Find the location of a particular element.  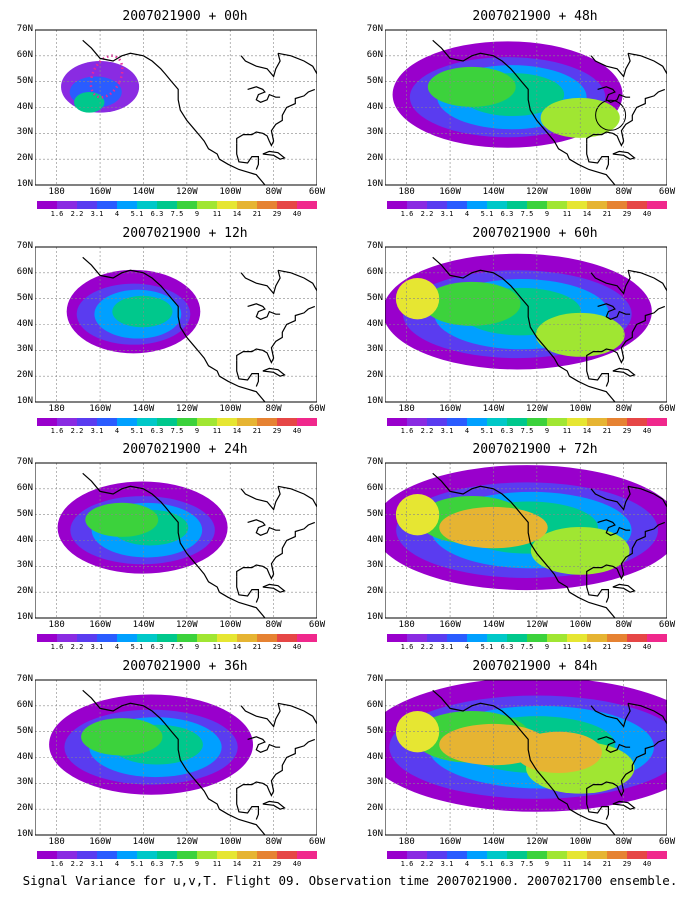

y-tick-label: 40N is located at coordinates (374, 106).